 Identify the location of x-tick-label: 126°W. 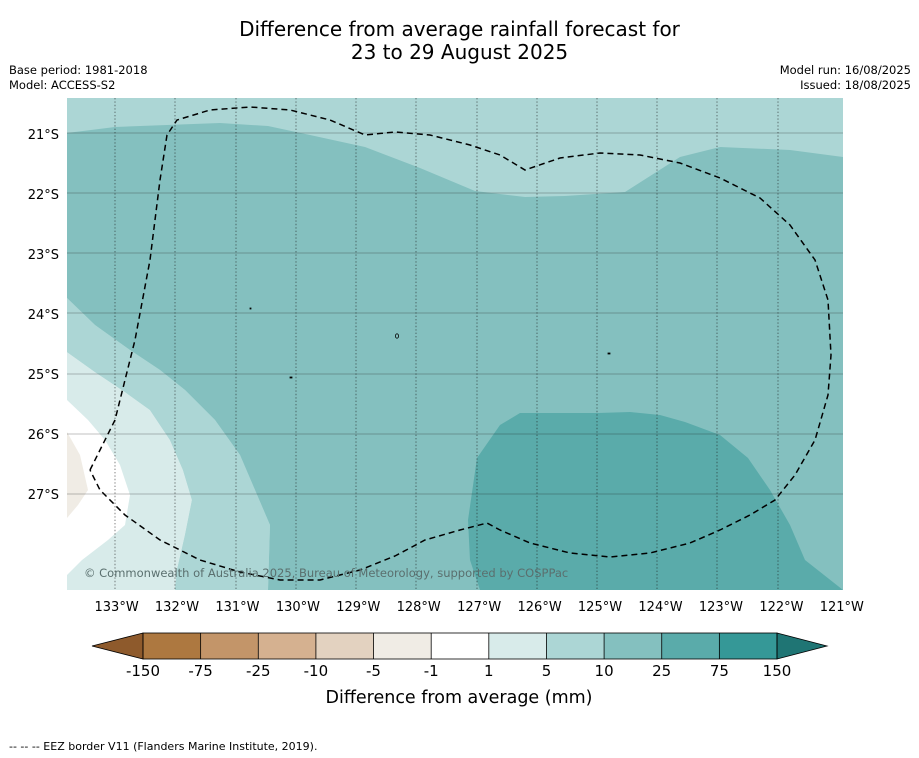
(540, 607).